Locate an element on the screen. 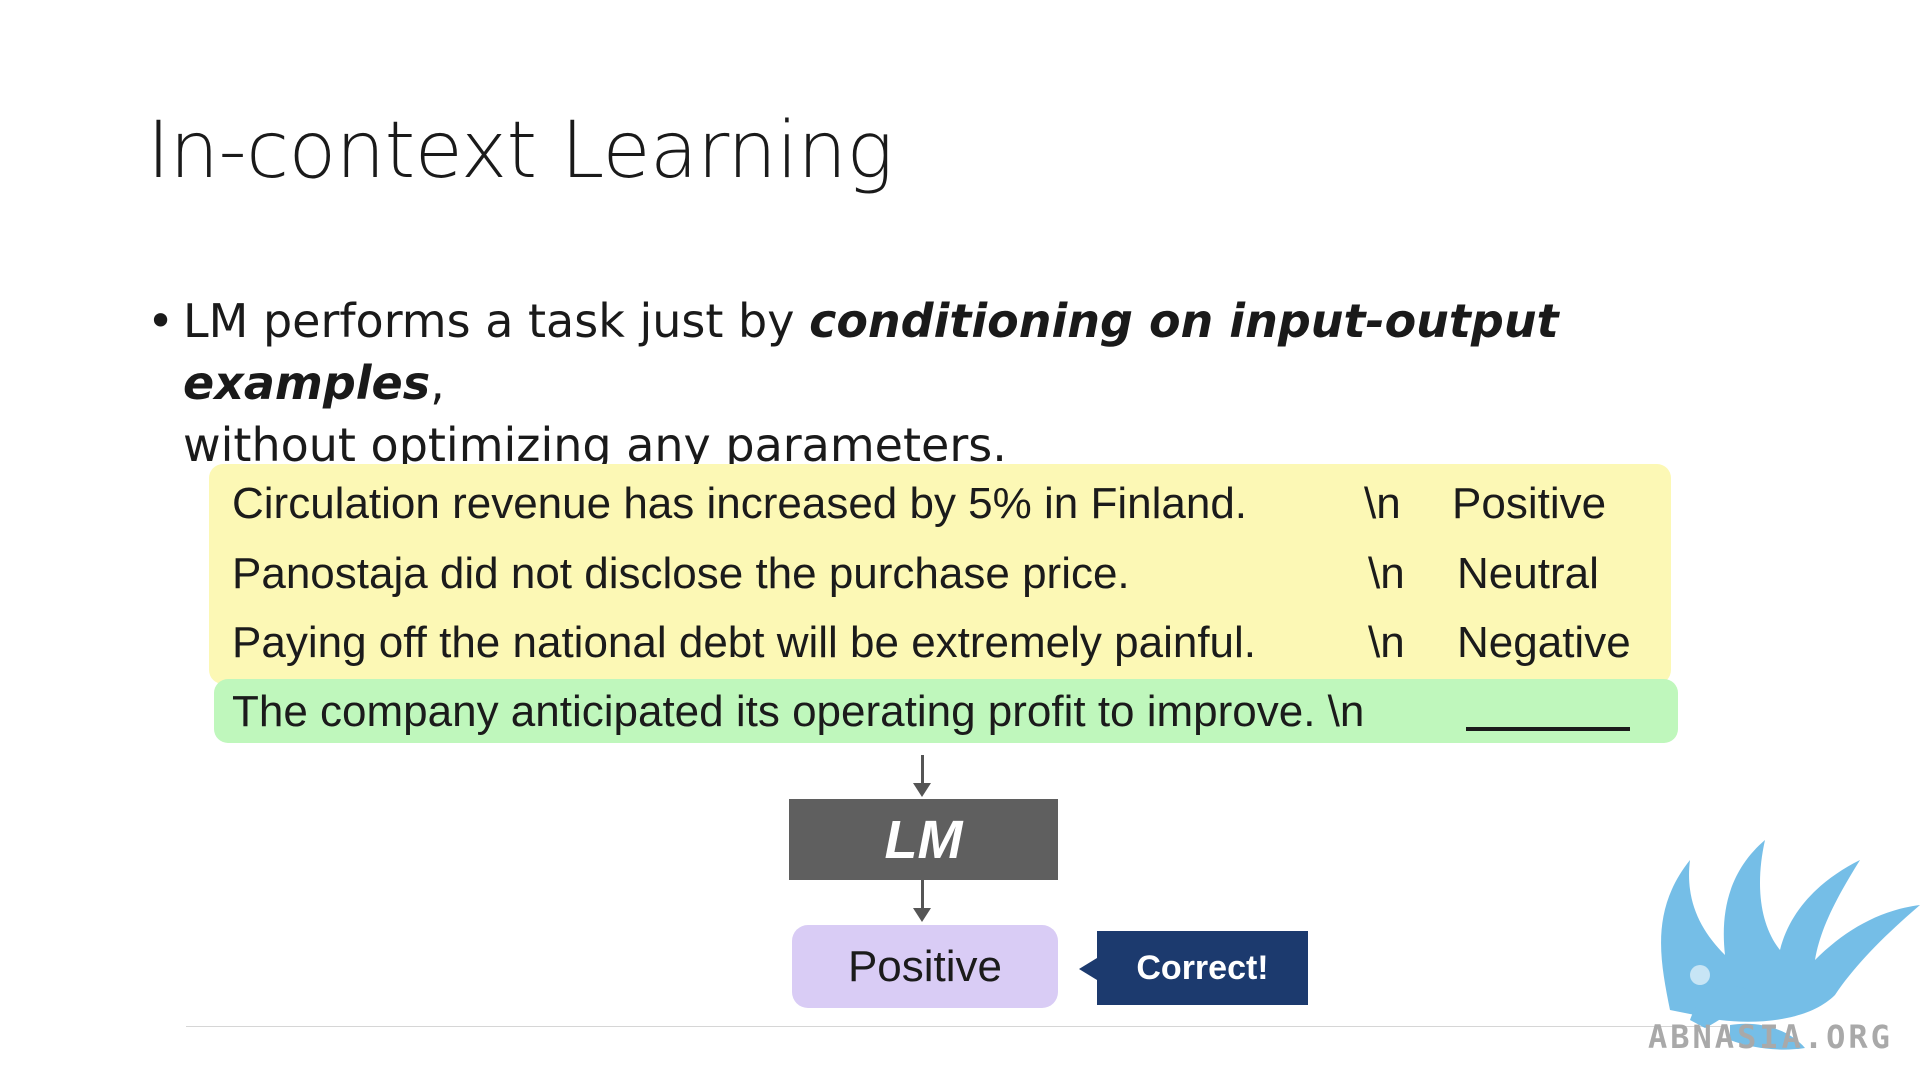 The image size is (1920, 1080). query-box is located at coordinates (946, 711).